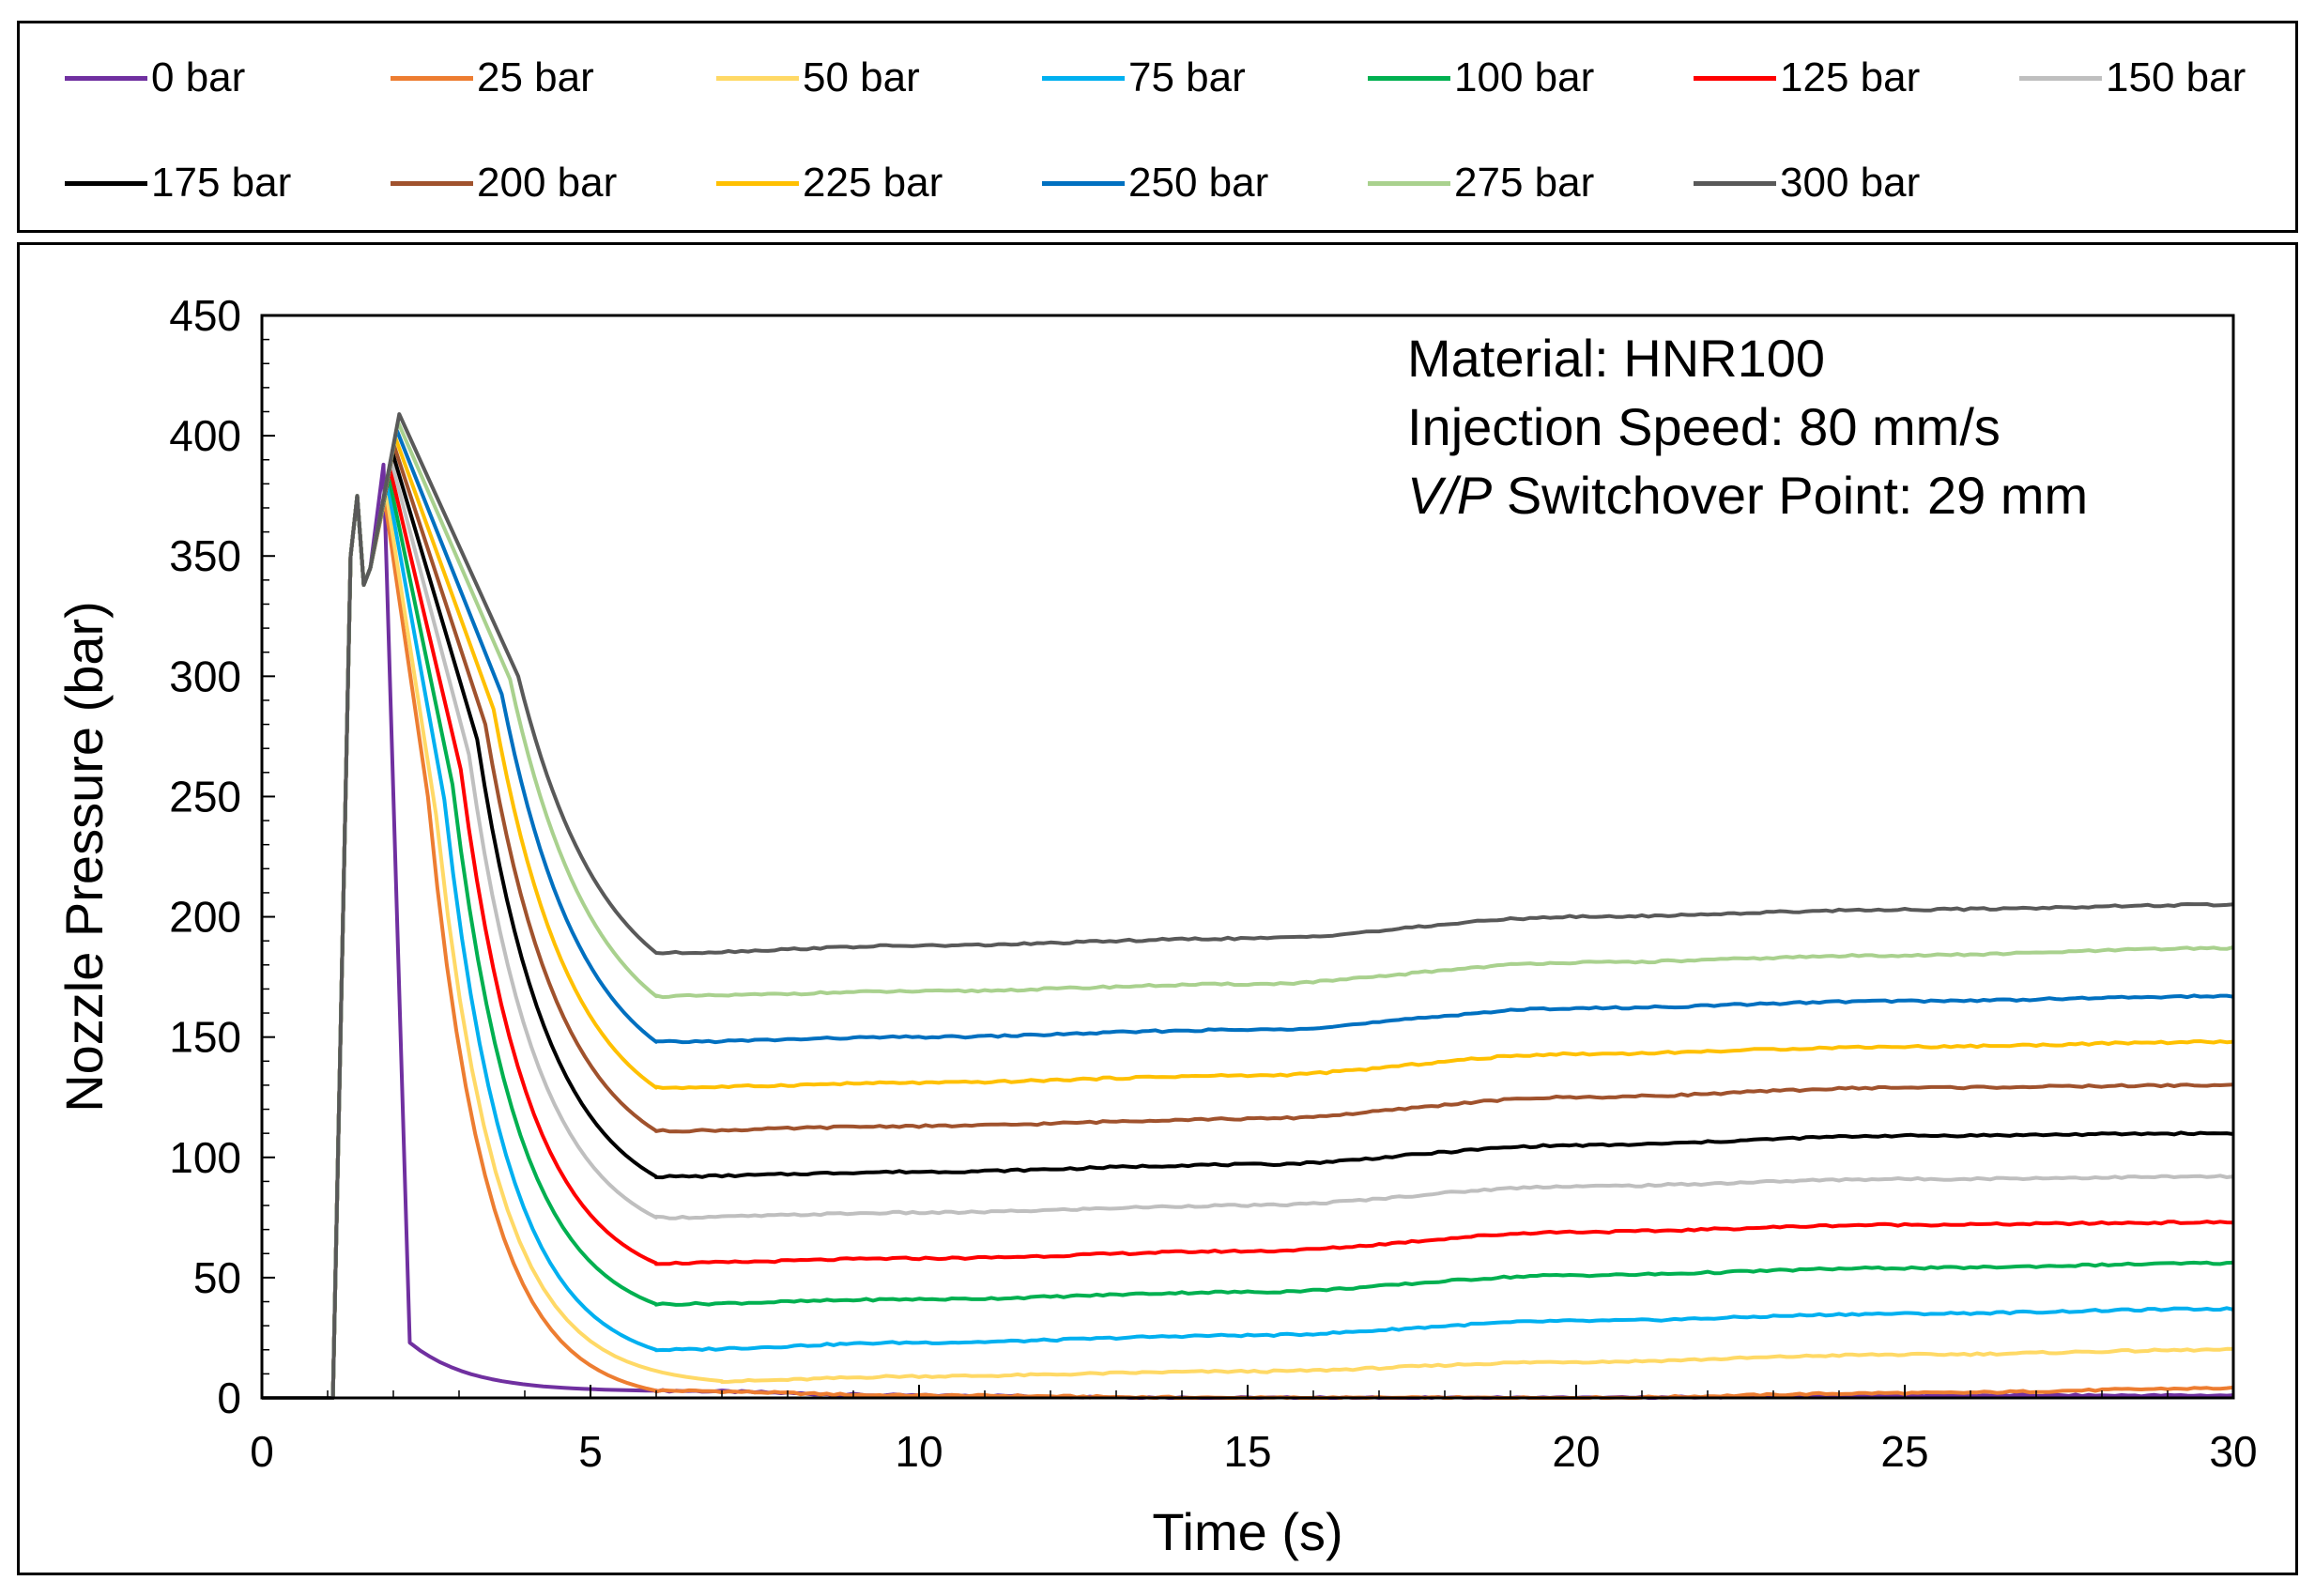 Image resolution: width=2315 pixels, height=1596 pixels. What do you see at coordinates (1850, 77) in the screenshot?
I see `legend-label: 125 bar` at bounding box center [1850, 77].